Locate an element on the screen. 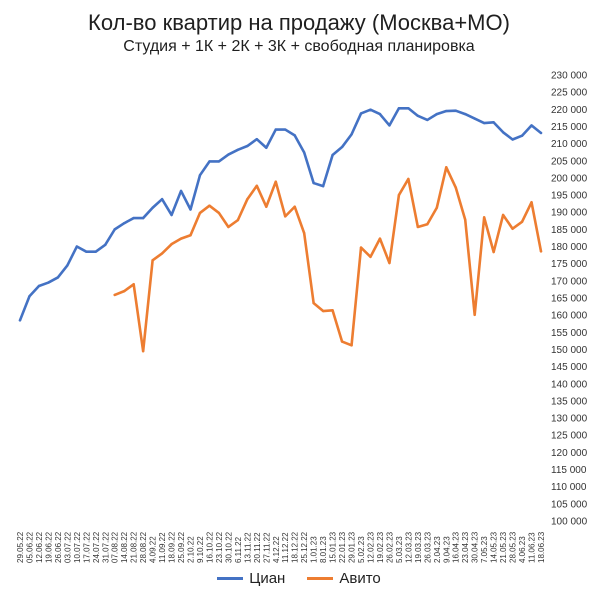 Image resolution: width=598 pixels, height=597 pixels. y-tick-label: 145 000 is located at coordinates (569, 367).